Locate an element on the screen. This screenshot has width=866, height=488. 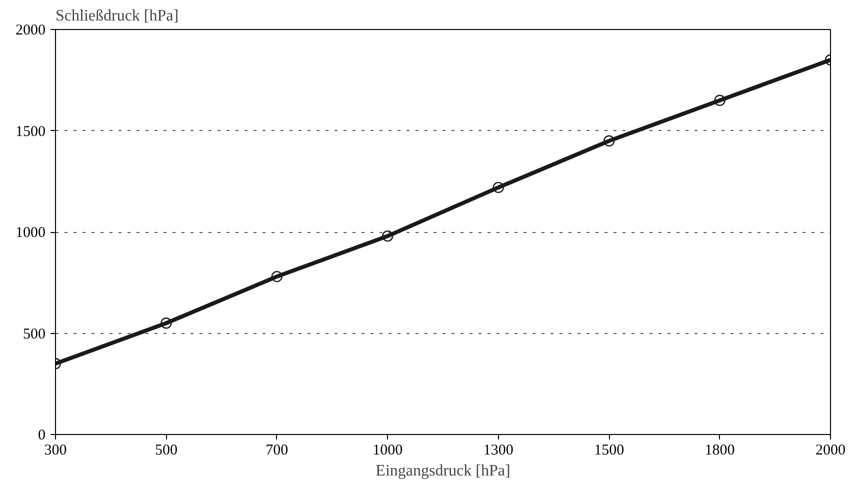
y-tick-label: 1000 is located at coordinates (31, 233).